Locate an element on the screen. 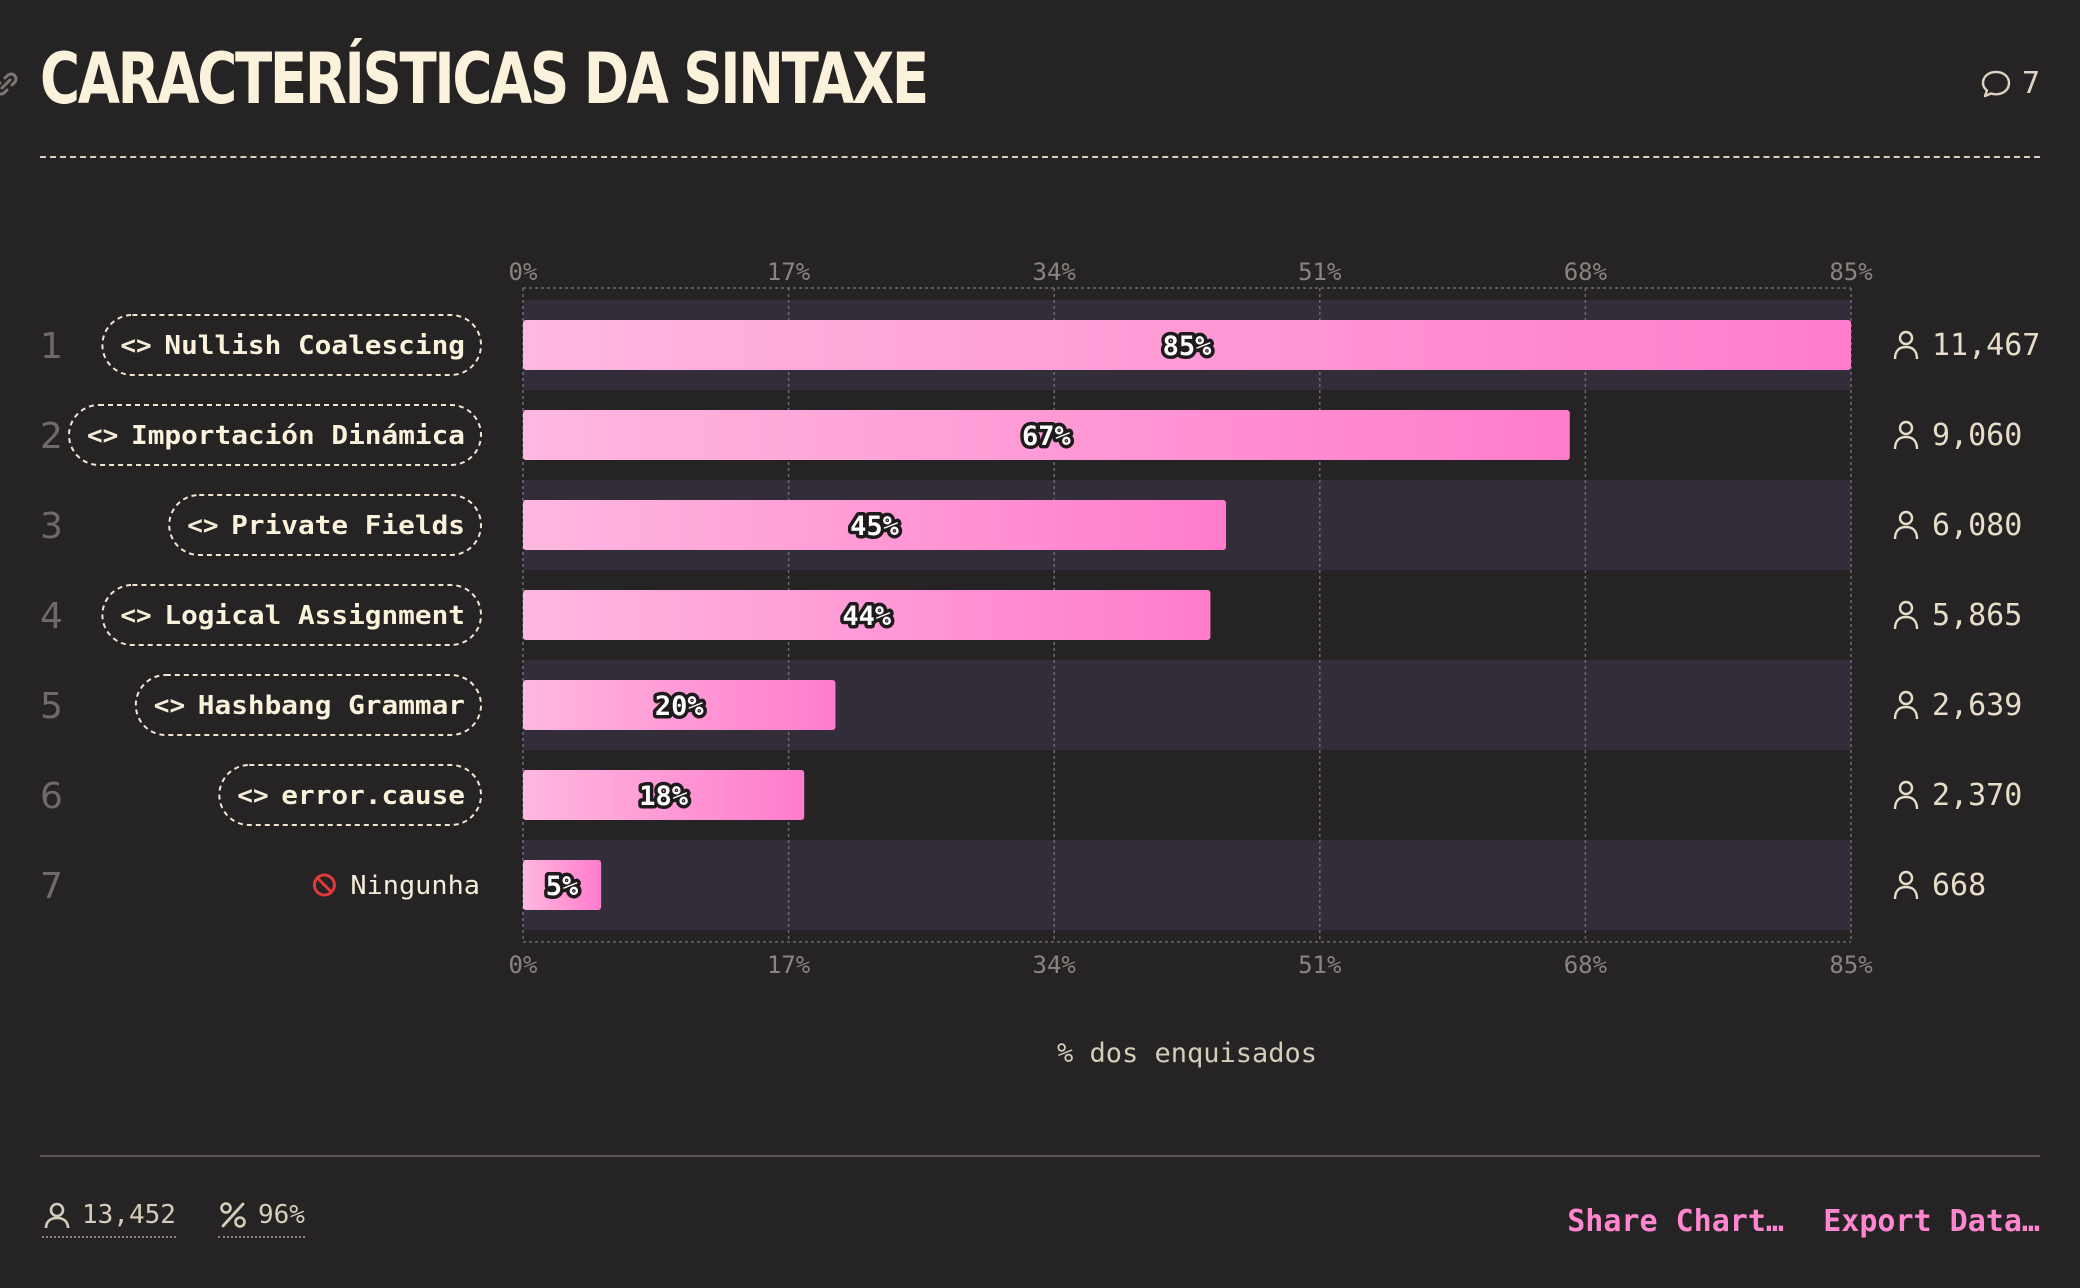 The image size is (2080, 1288). rank-number: 2 is located at coordinates (51, 436).